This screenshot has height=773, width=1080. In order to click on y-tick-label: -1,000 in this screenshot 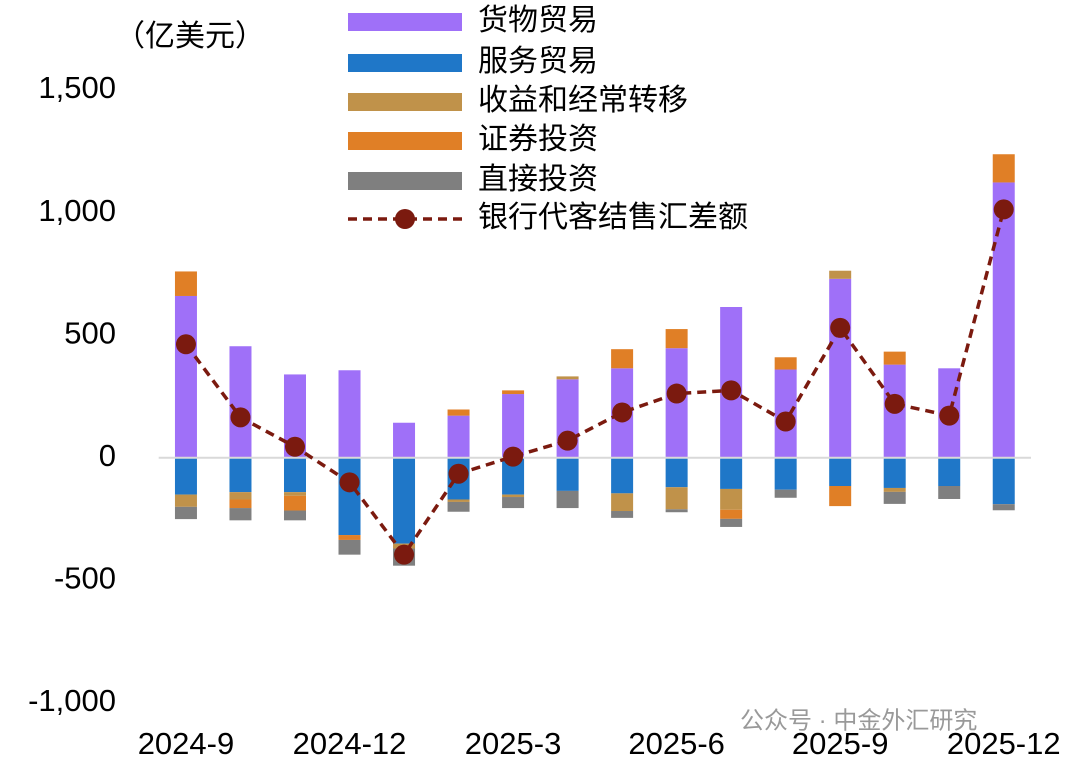, I will do `click(72, 700)`.